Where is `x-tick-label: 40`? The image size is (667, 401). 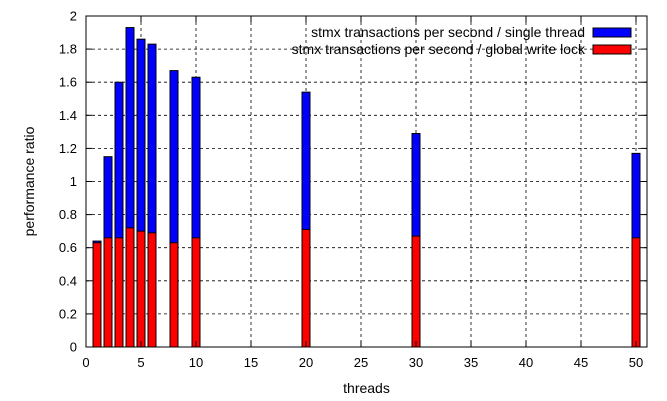 x-tick-label: 40 is located at coordinates (526, 362).